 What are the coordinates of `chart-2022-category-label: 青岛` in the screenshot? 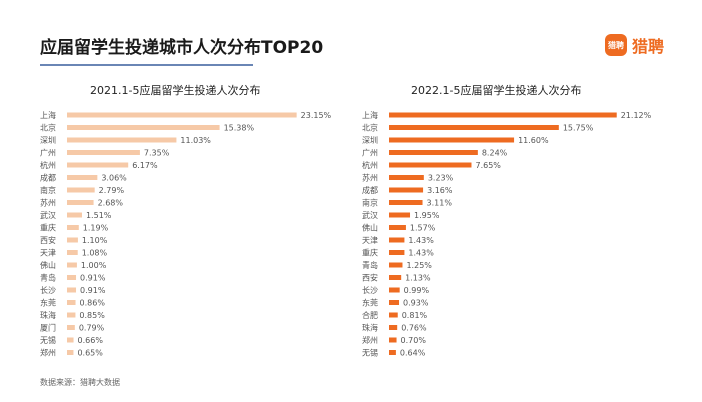 It's located at (370, 265).